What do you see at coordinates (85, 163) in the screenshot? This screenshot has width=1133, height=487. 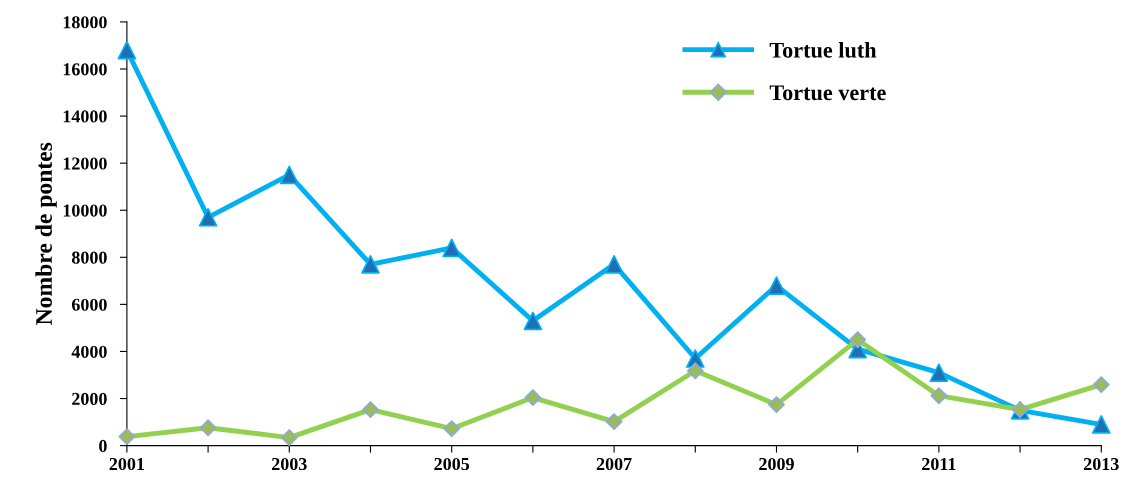 I see `y-tick-label: 12000` at bounding box center [85, 163].